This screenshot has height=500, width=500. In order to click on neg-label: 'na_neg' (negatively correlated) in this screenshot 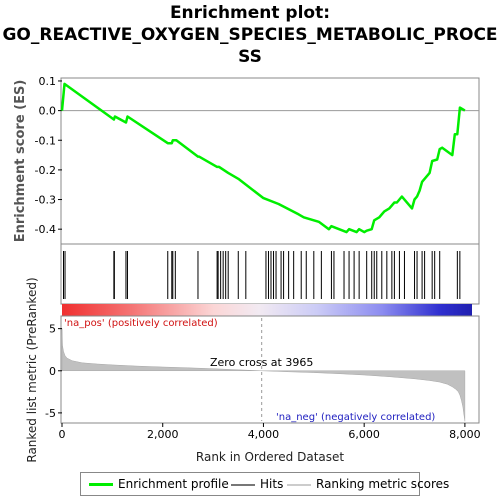, I will do `click(355, 417)`.